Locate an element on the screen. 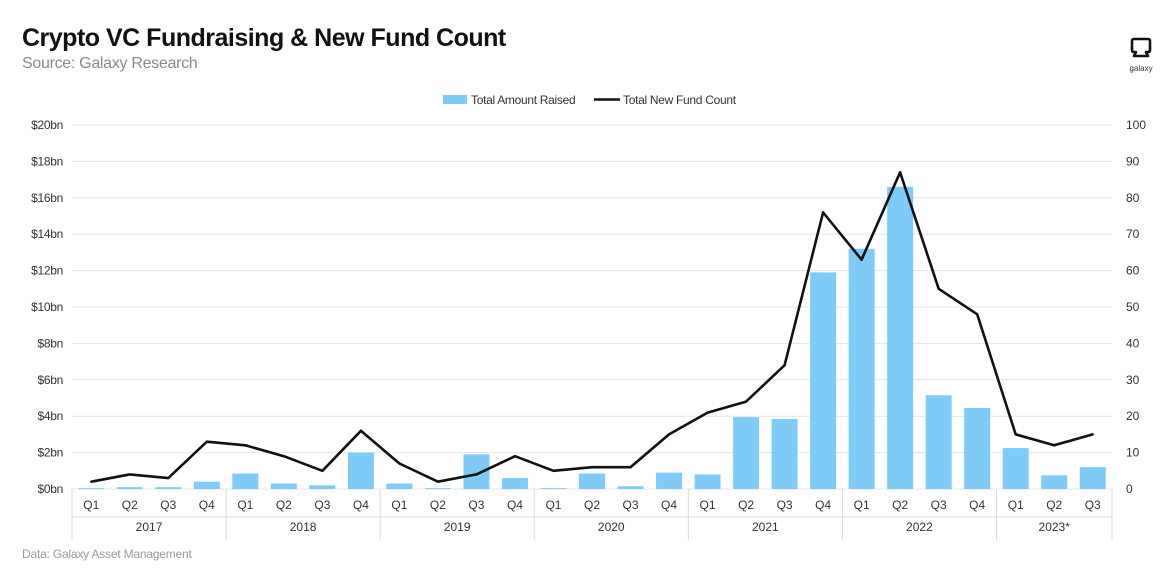 The image size is (1162, 569). left-tick-label: $16bn is located at coordinates (47, 198).